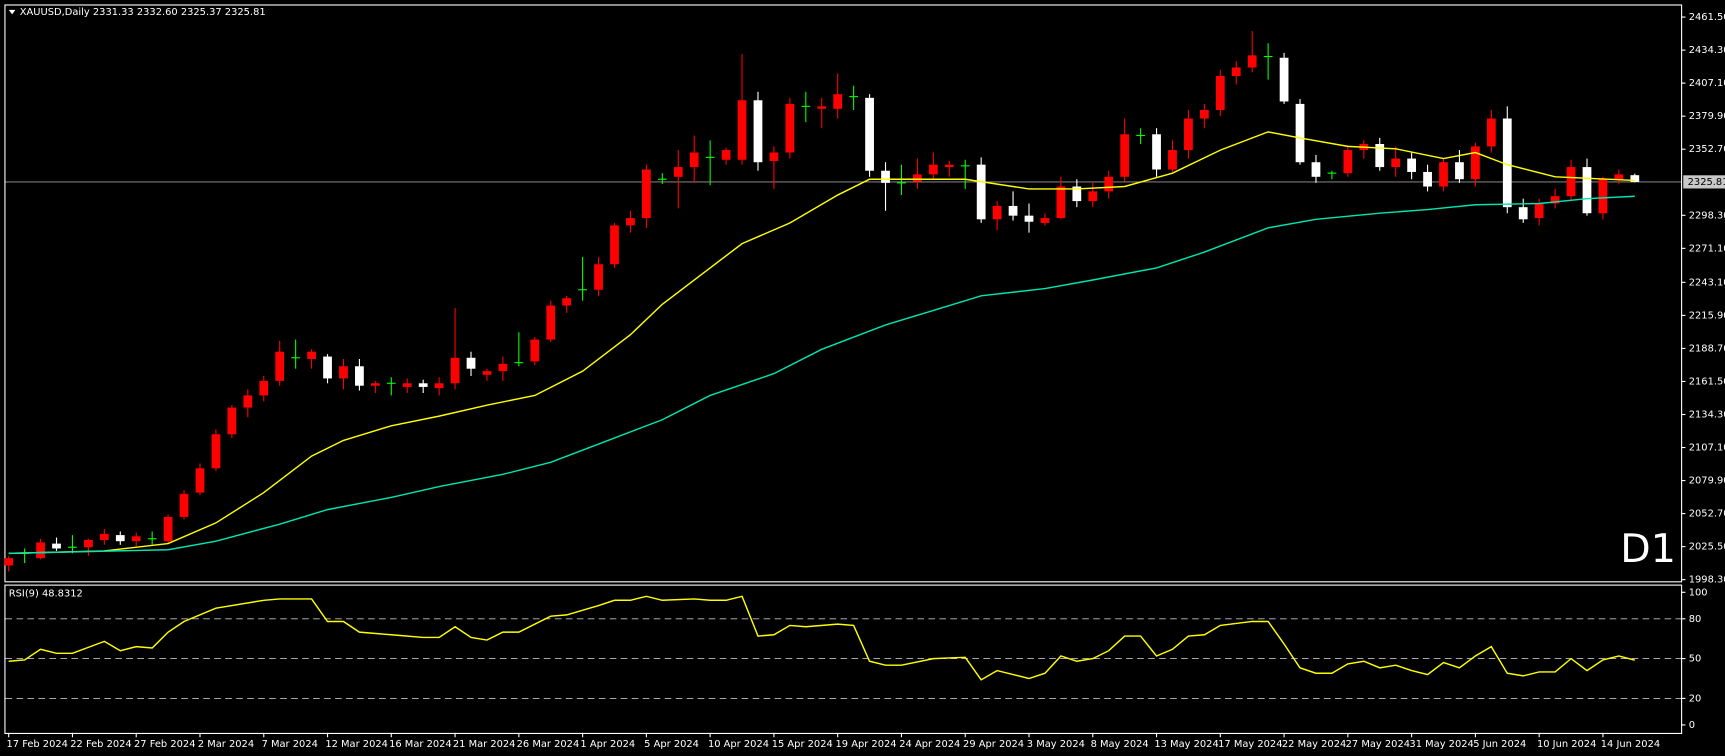  What do you see at coordinates (1707, 315) in the screenshot?
I see `y-tick-label: 2215.90` at bounding box center [1707, 315].